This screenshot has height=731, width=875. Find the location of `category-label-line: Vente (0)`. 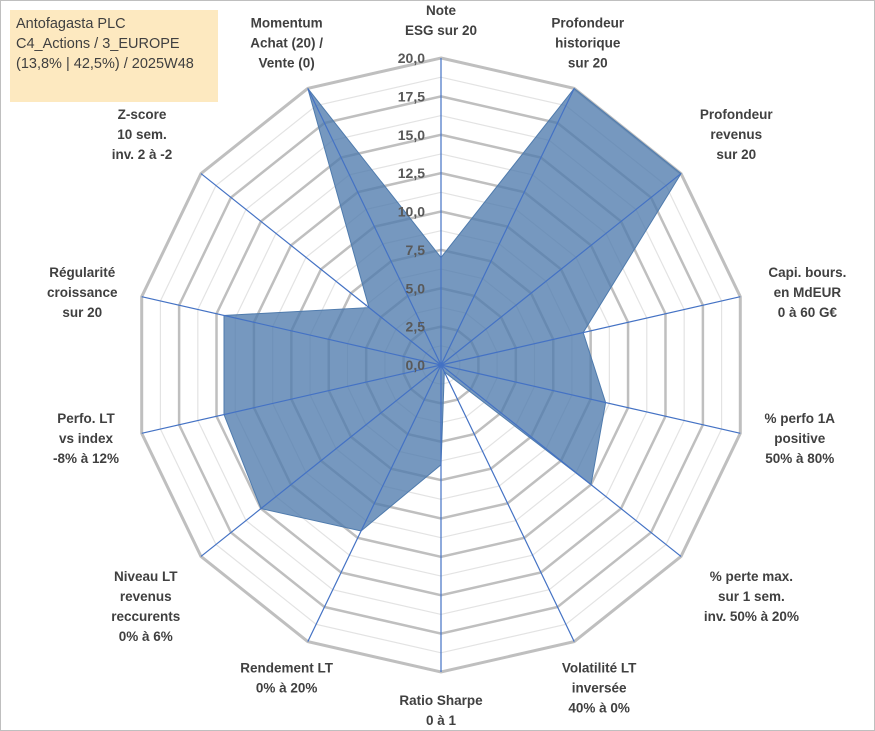

category-label-line: Vente (0) is located at coordinates (287, 63).